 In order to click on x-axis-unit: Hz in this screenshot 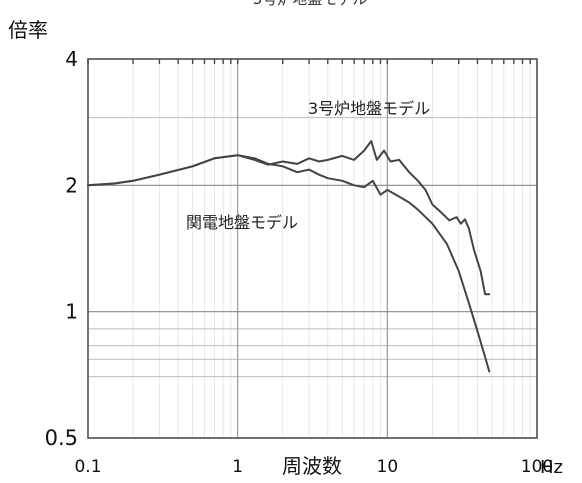, I will do `click(551, 467)`.